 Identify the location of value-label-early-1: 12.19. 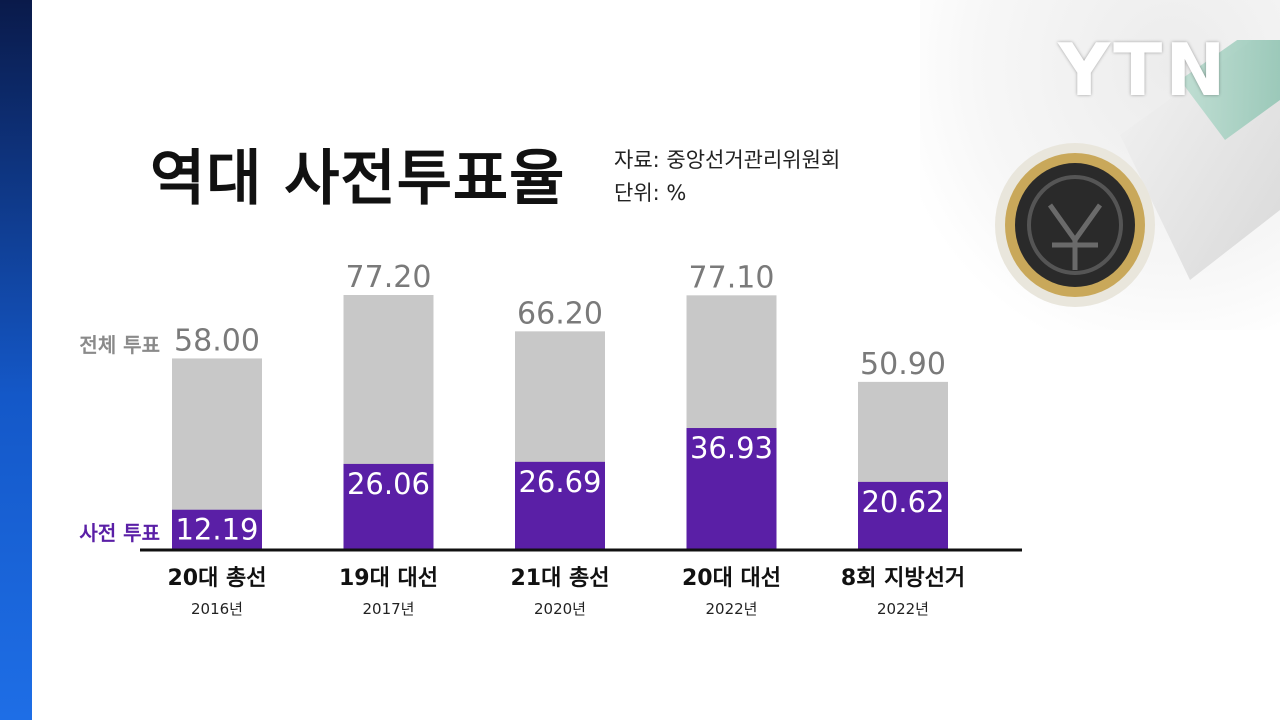
(216, 530).